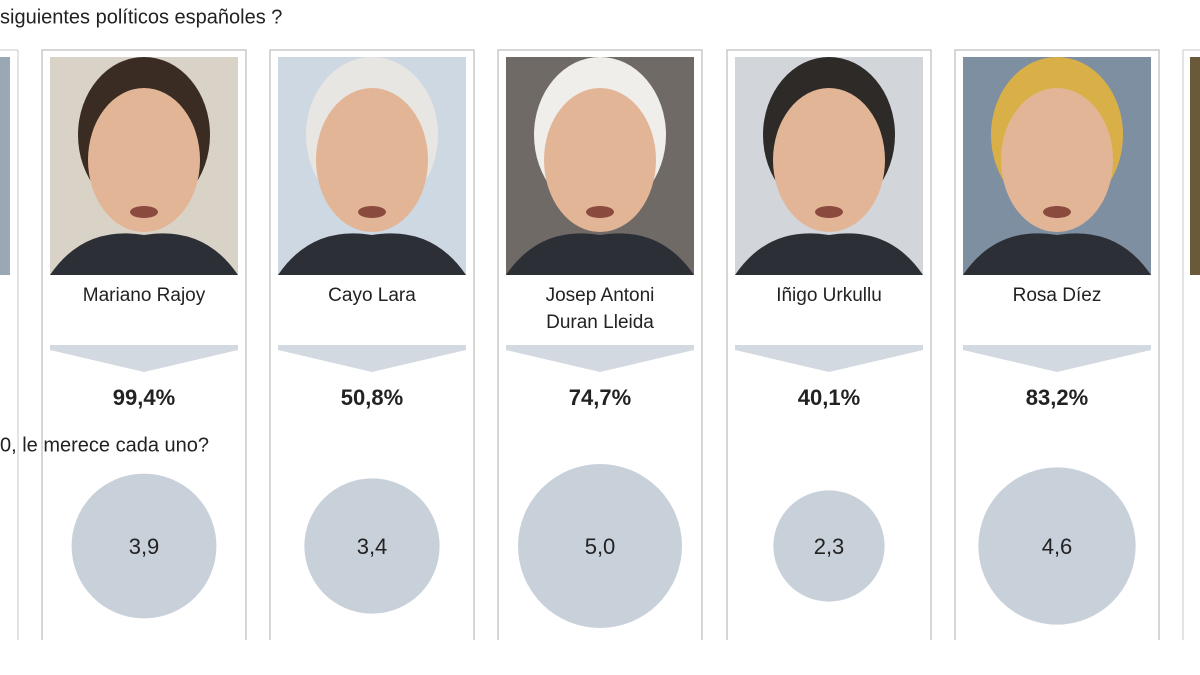  Describe the element at coordinates (1191, 344) in the screenshot. I see `partial-card-right` at that location.